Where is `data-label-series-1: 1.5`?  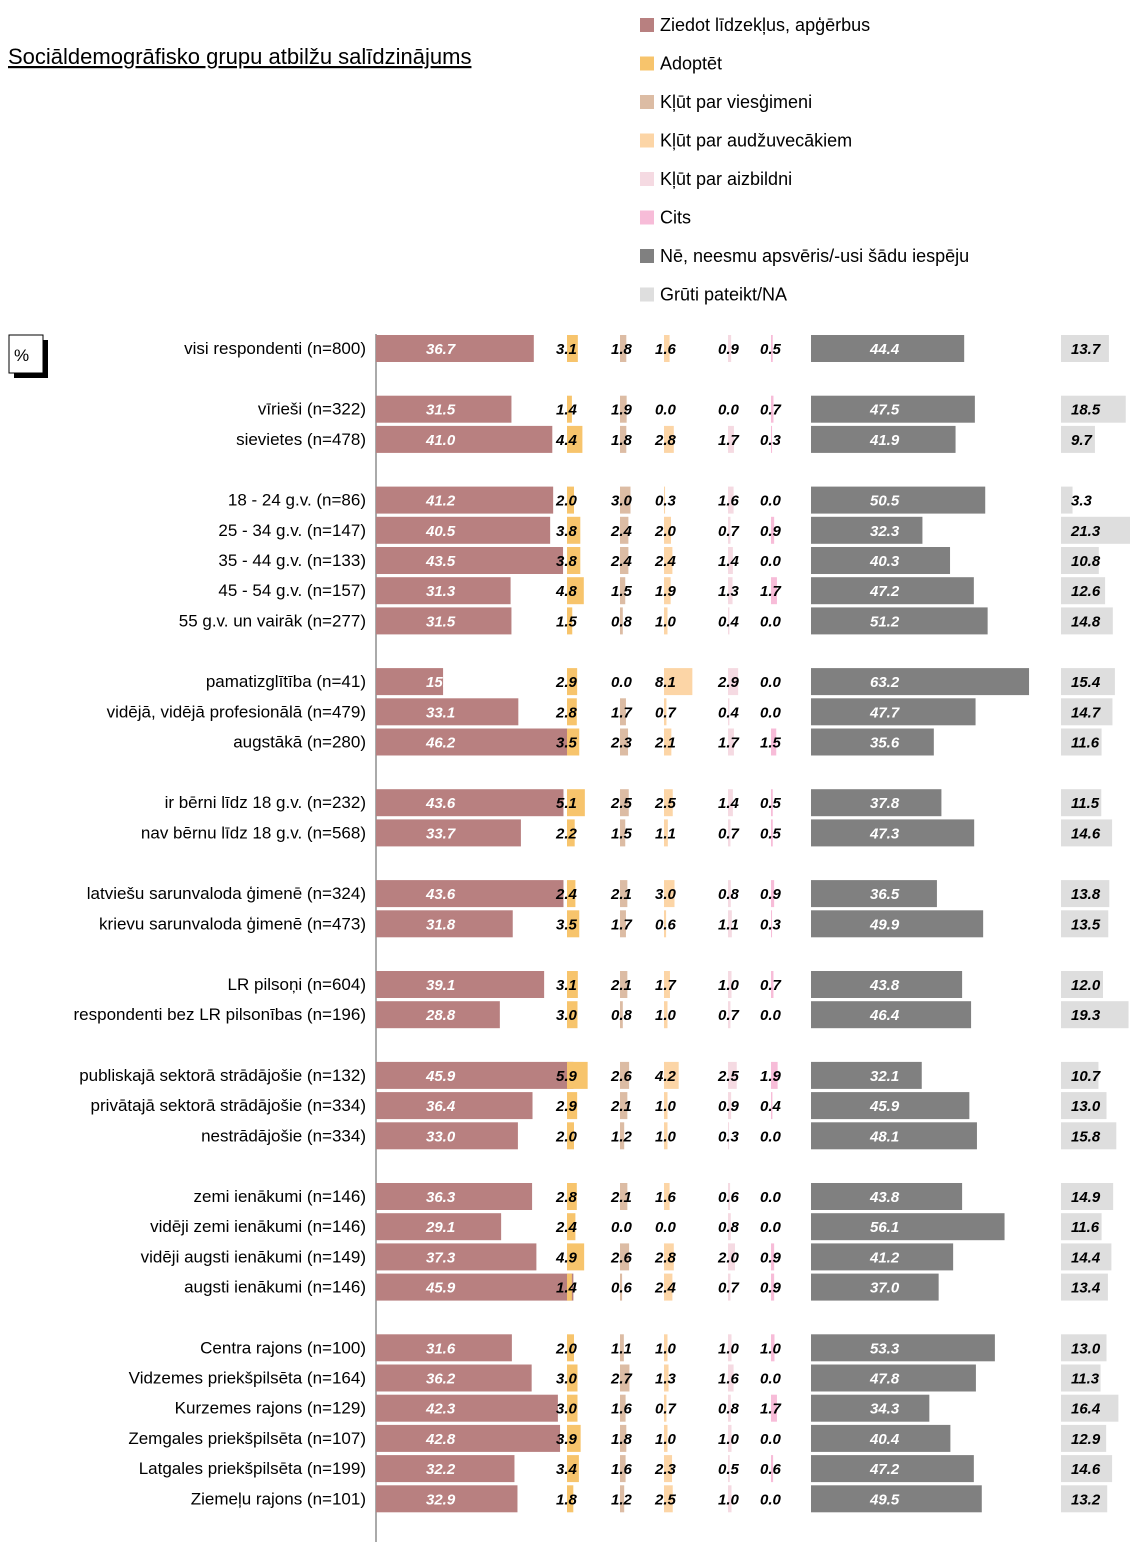
data-label-series-1: 1.5 is located at coordinates (567, 621).